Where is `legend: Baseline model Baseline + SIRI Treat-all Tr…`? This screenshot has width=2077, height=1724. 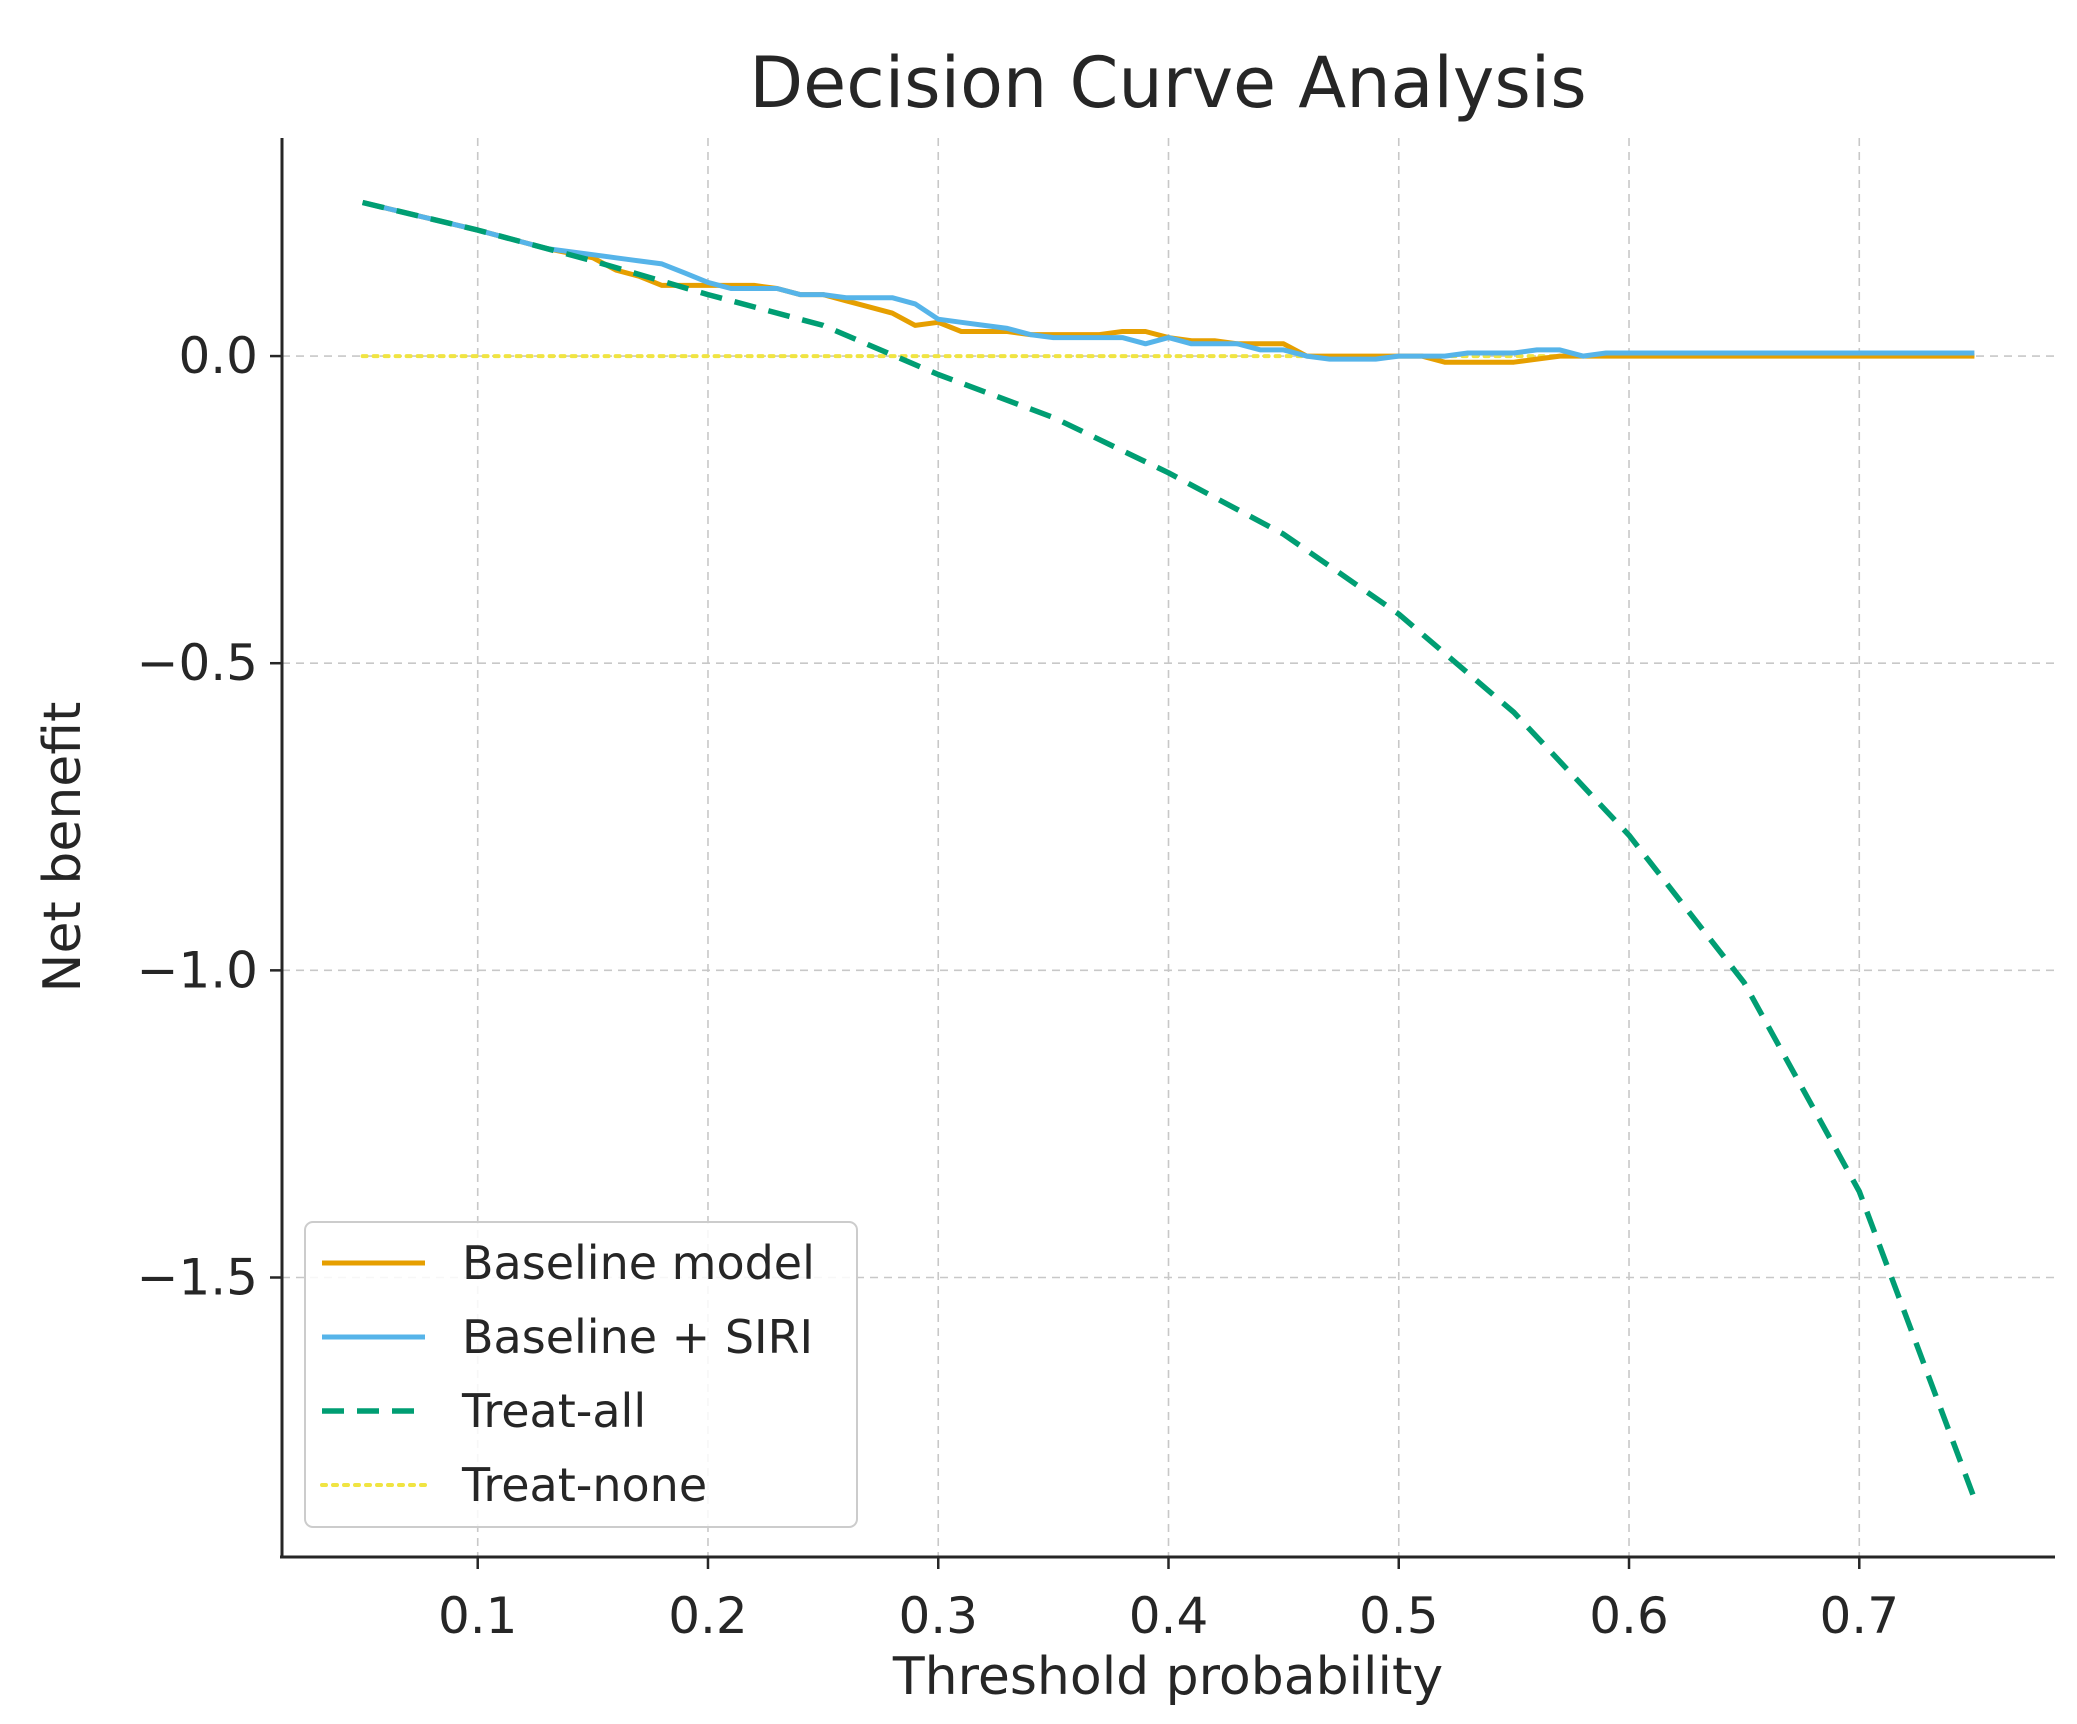 legend: Baseline model Baseline + SIRI Treat-all Tr… is located at coordinates (581, 1374).